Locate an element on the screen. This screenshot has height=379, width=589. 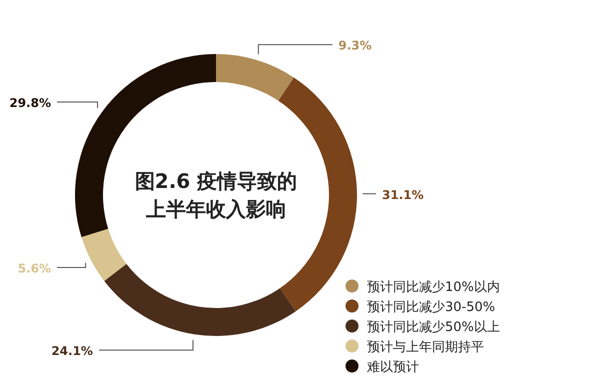
data-label: 24.1% is located at coordinates (72, 351).